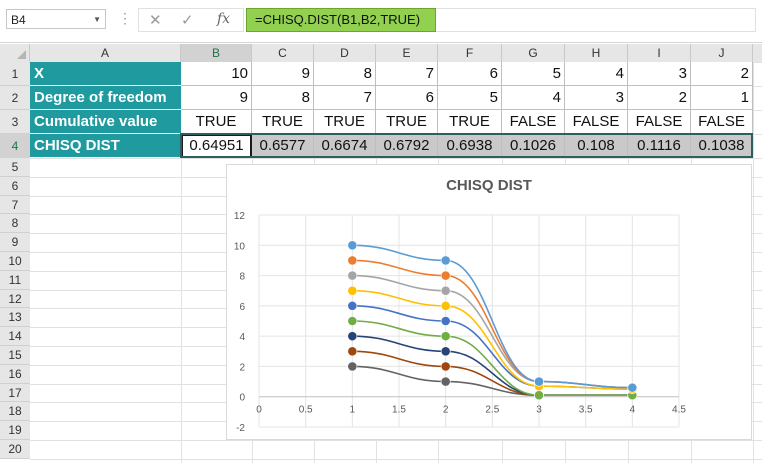  I want to click on formula-input: =CHISQ.DIST(B1,B2,TRUE), so click(341, 20).